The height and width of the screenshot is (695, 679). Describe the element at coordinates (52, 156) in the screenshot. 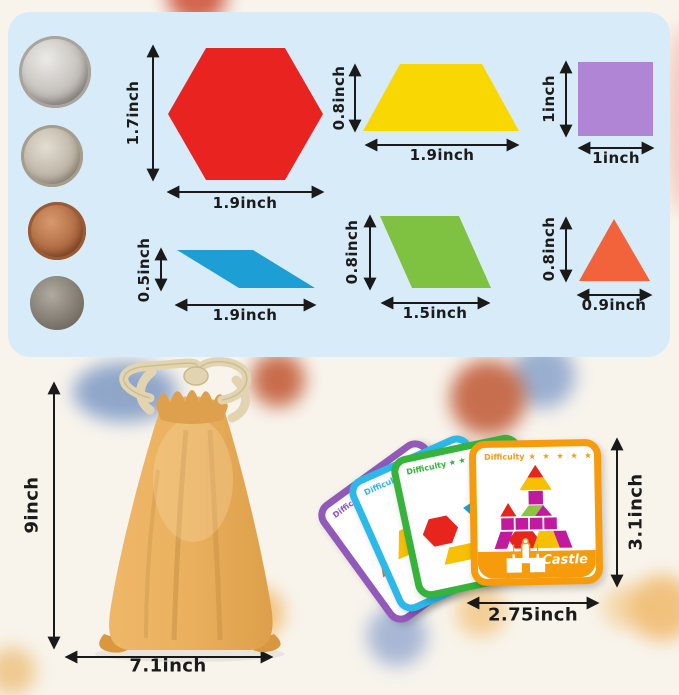

I see `nickel-coin` at that location.